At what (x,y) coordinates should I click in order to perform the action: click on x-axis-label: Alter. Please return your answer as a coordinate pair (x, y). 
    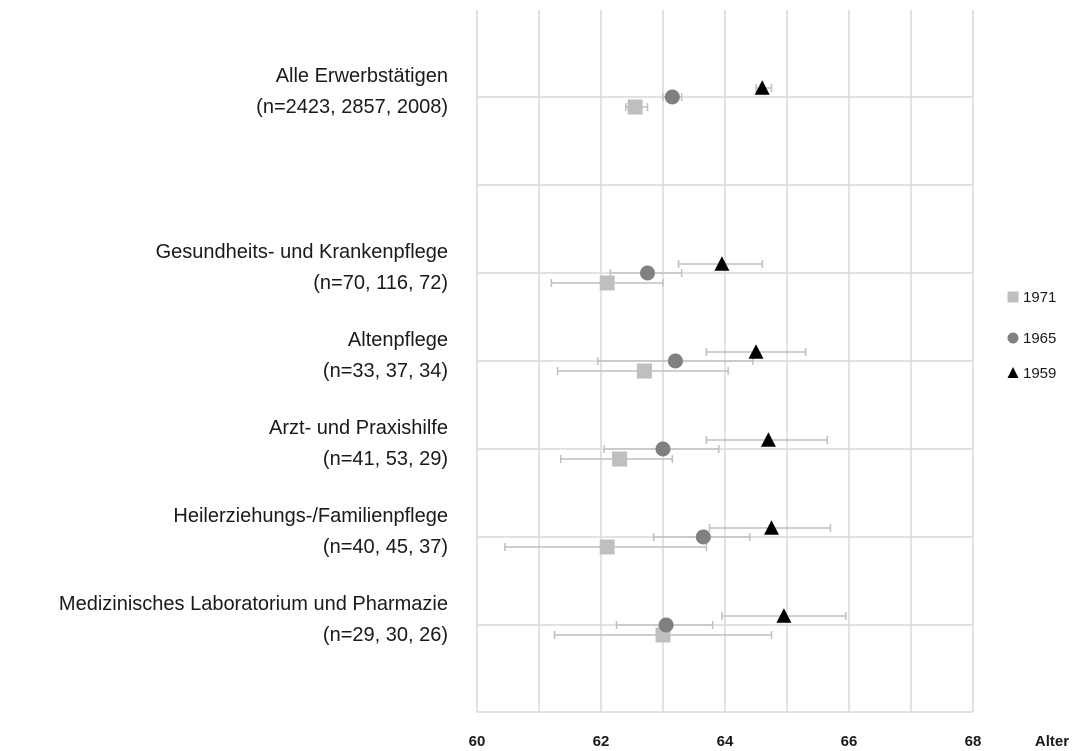
    Looking at the image, I should click on (1052, 741).